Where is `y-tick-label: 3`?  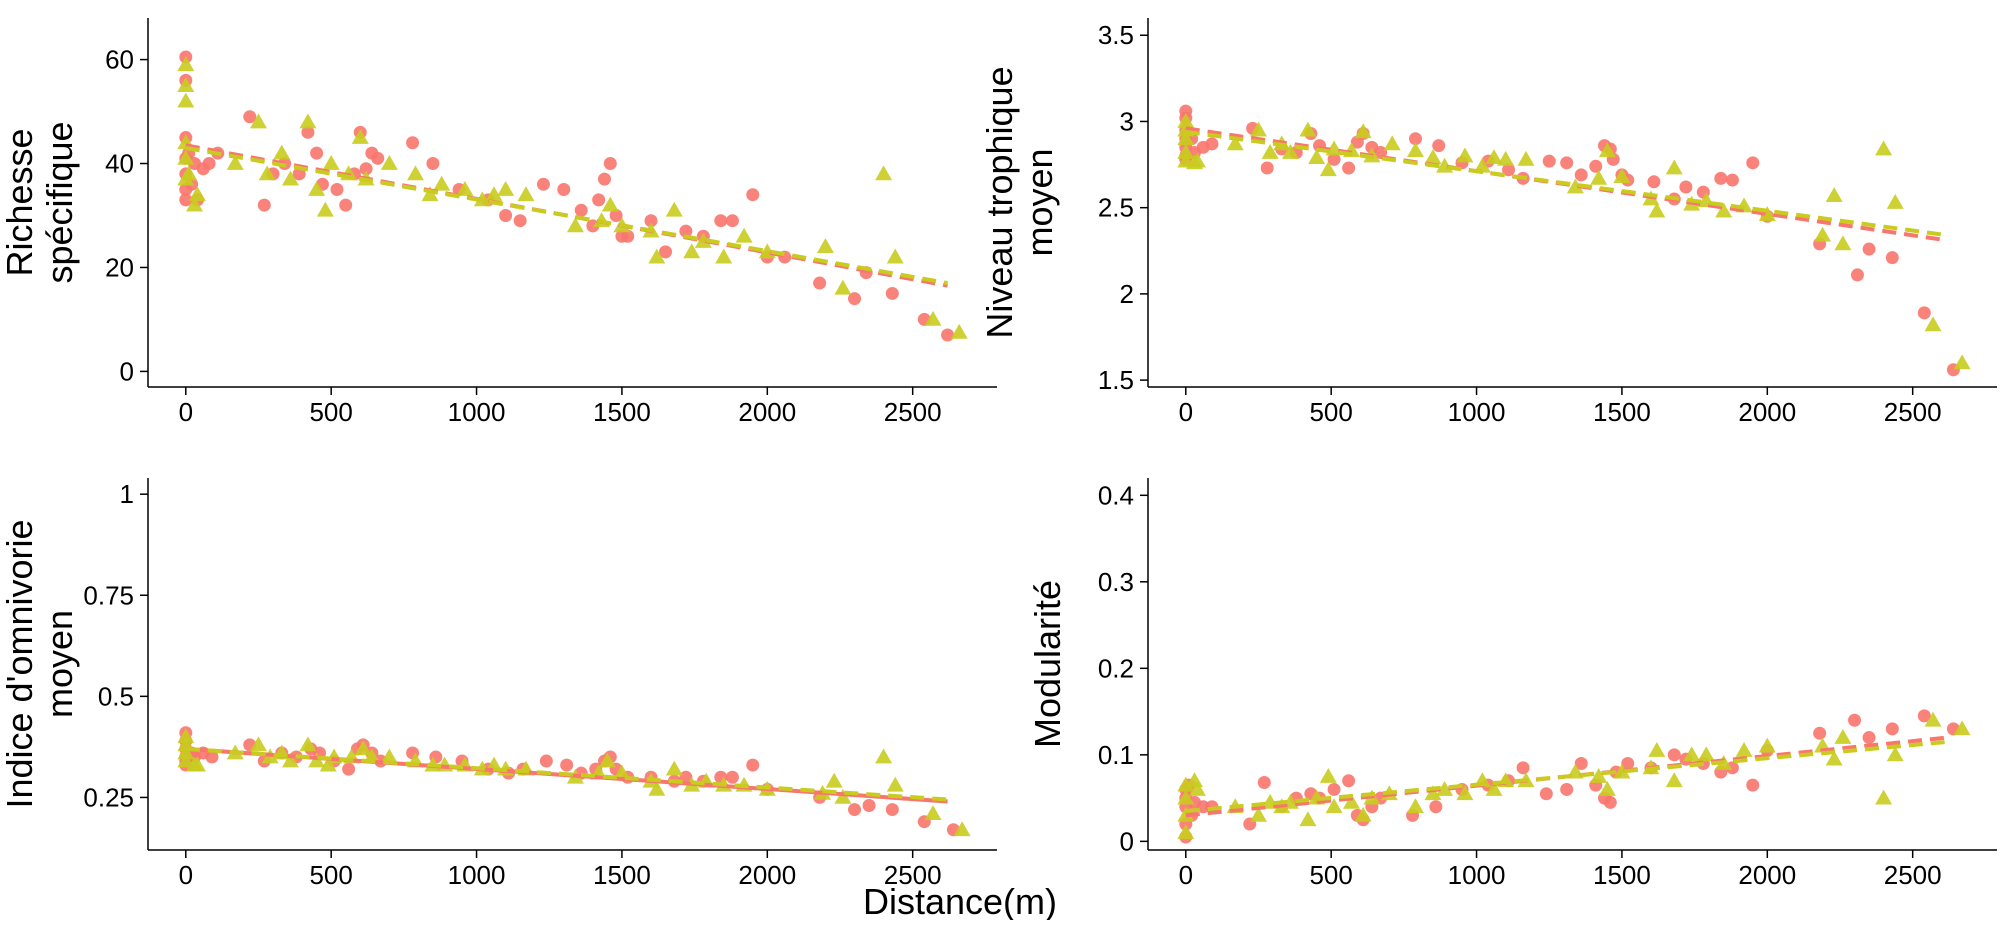
y-tick-label: 3 is located at coordinates (1127, 121).